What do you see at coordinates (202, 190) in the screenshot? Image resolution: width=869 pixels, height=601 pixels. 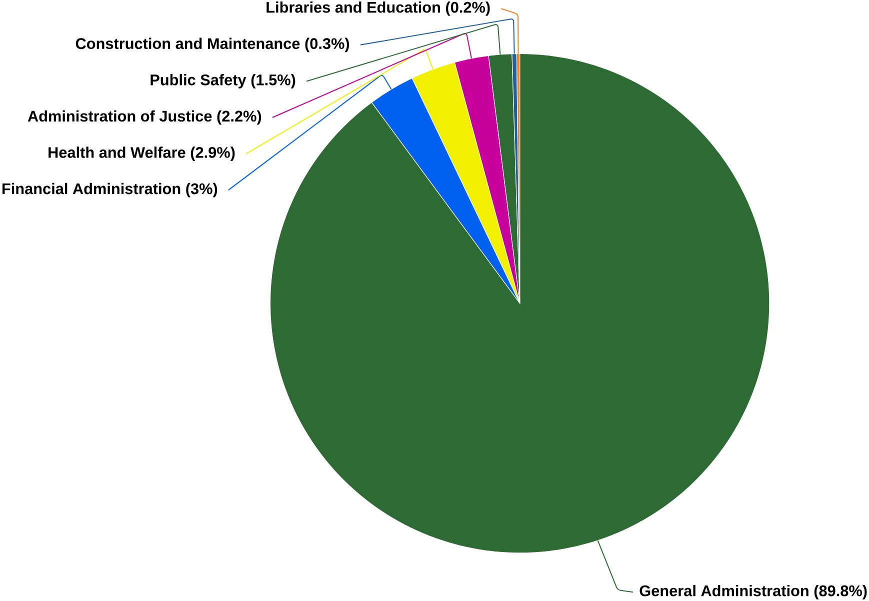 I see `data-label: (3%)` at bounding box center [202, 190].